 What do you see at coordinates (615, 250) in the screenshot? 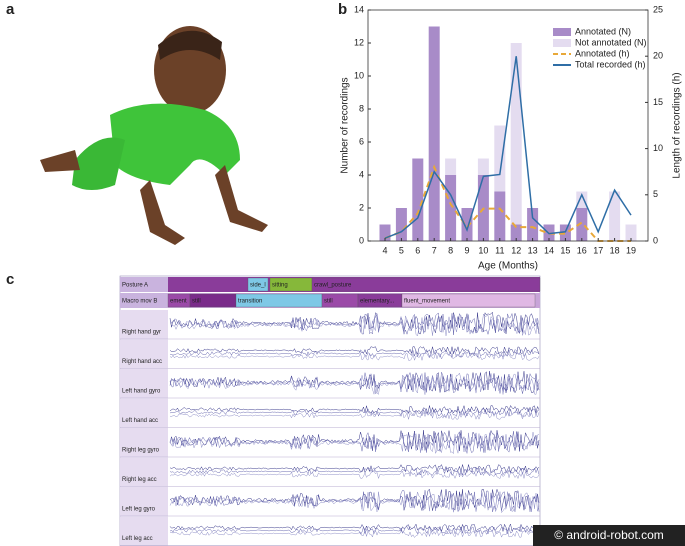
I see `x-tick-label: 18` at bounding box center [615, 250].